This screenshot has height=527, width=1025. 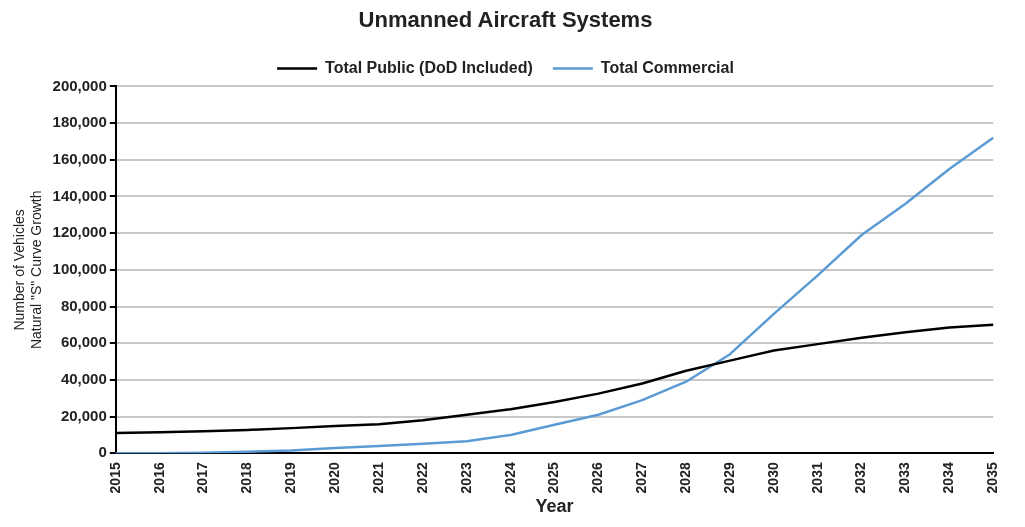 What do you see at coordinates (79, 232) in the screenshot?
I see `y-tick-label: 120,000` at bounding box center [79, 232].